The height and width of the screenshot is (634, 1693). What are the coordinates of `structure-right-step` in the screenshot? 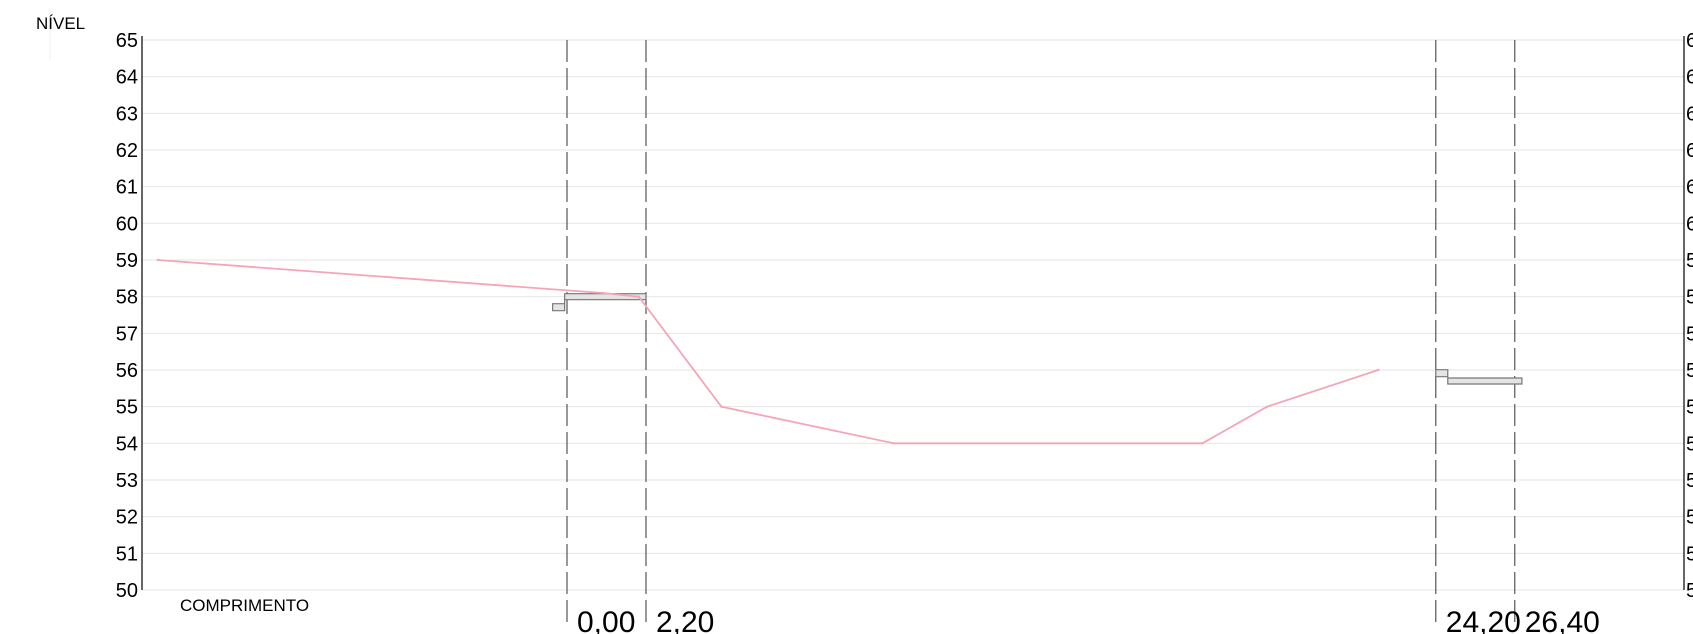 It's located at (1479, 377).